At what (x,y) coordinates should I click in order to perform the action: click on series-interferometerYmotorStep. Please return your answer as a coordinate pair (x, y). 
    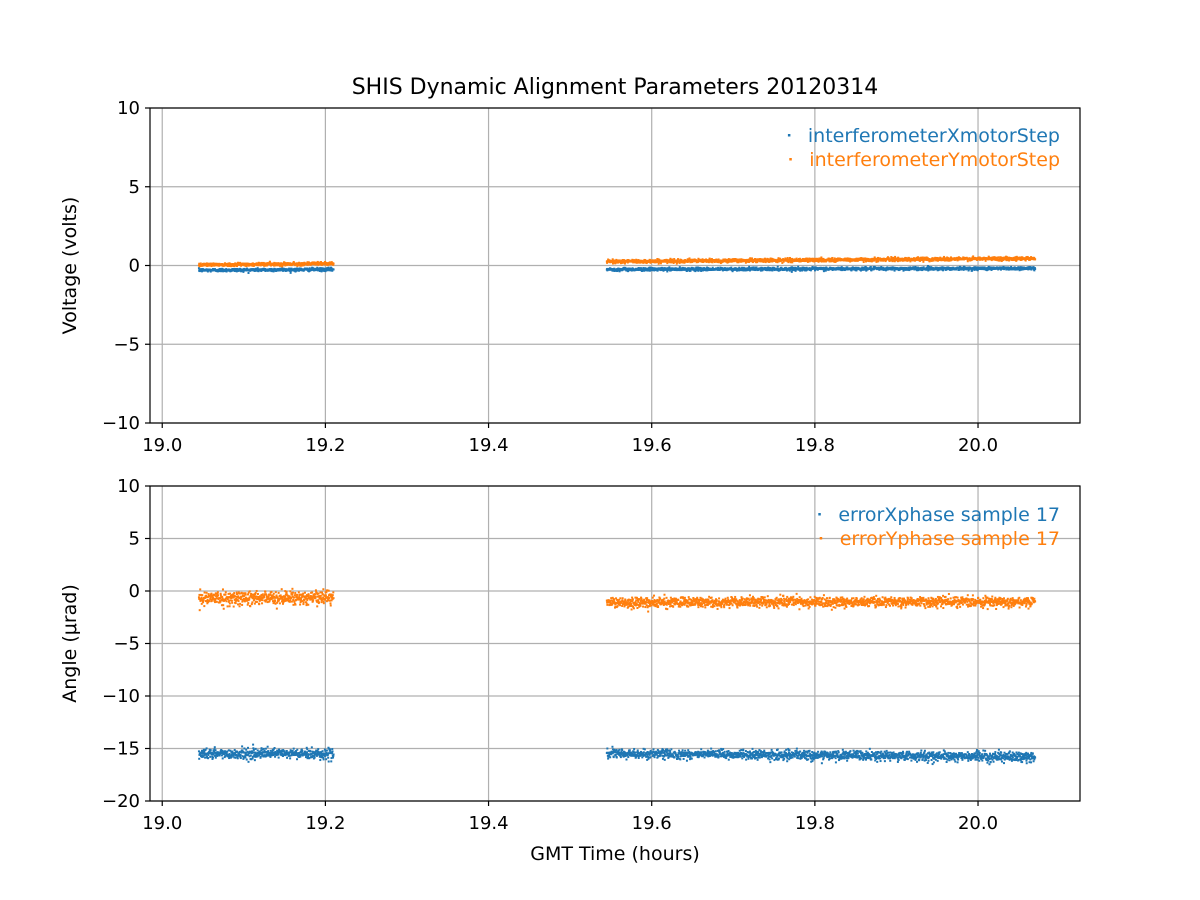
    Looking at the image, I should click on (617, 261).